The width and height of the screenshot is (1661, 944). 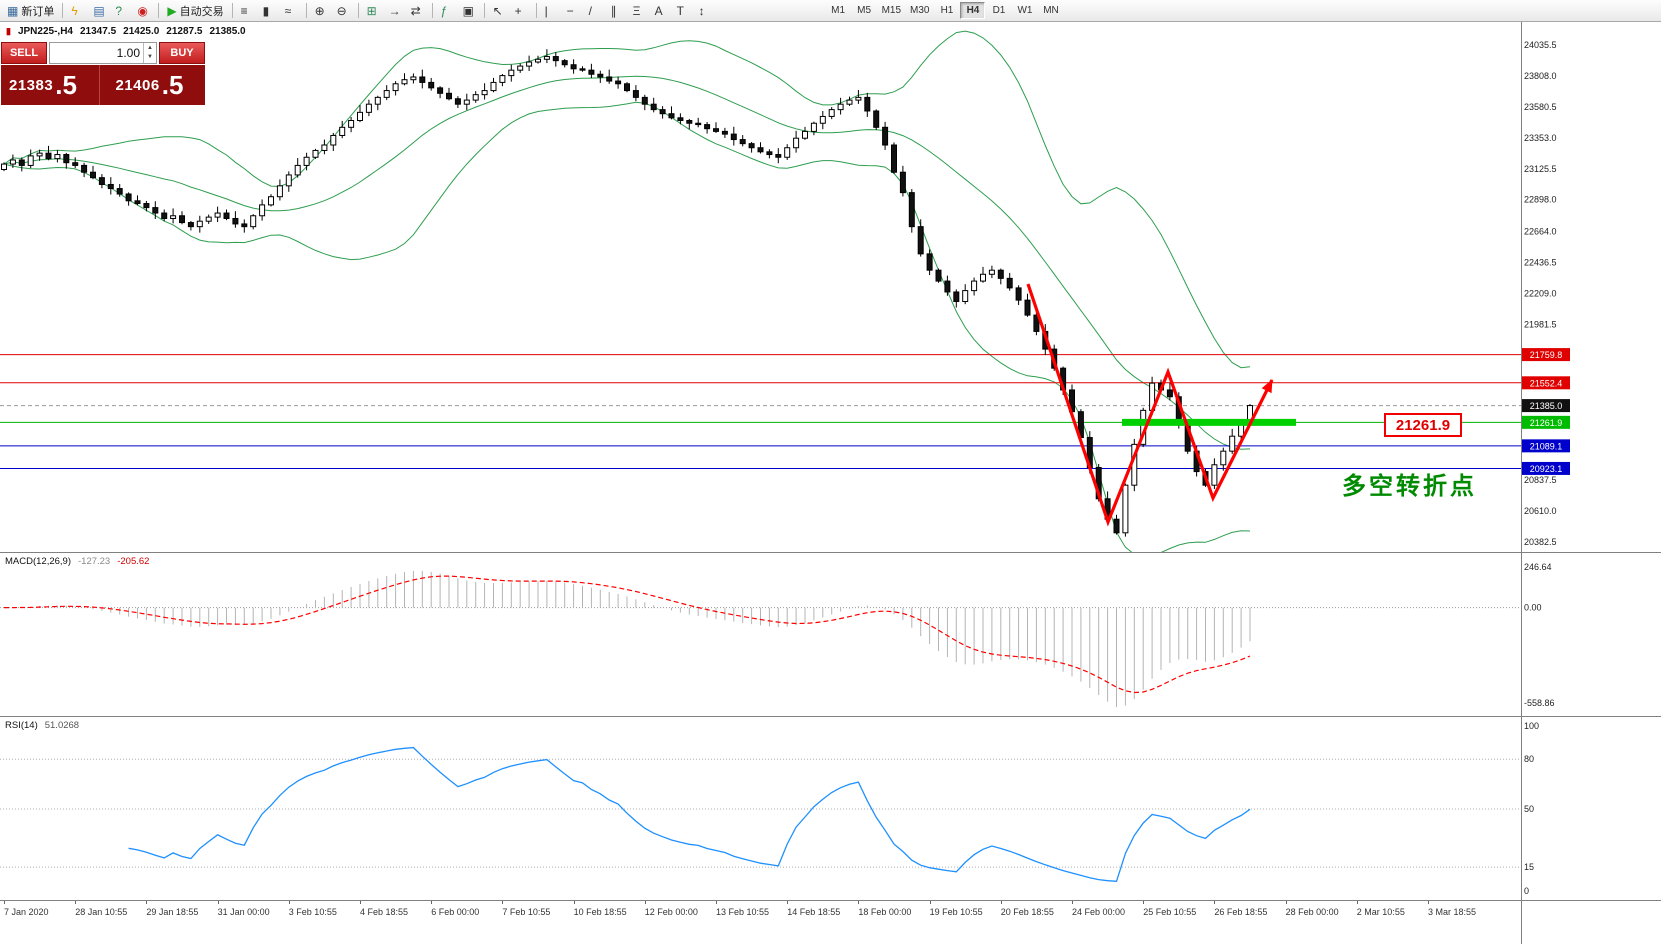 I want to click on sell-button: SELL, so click(x=24, y=53).